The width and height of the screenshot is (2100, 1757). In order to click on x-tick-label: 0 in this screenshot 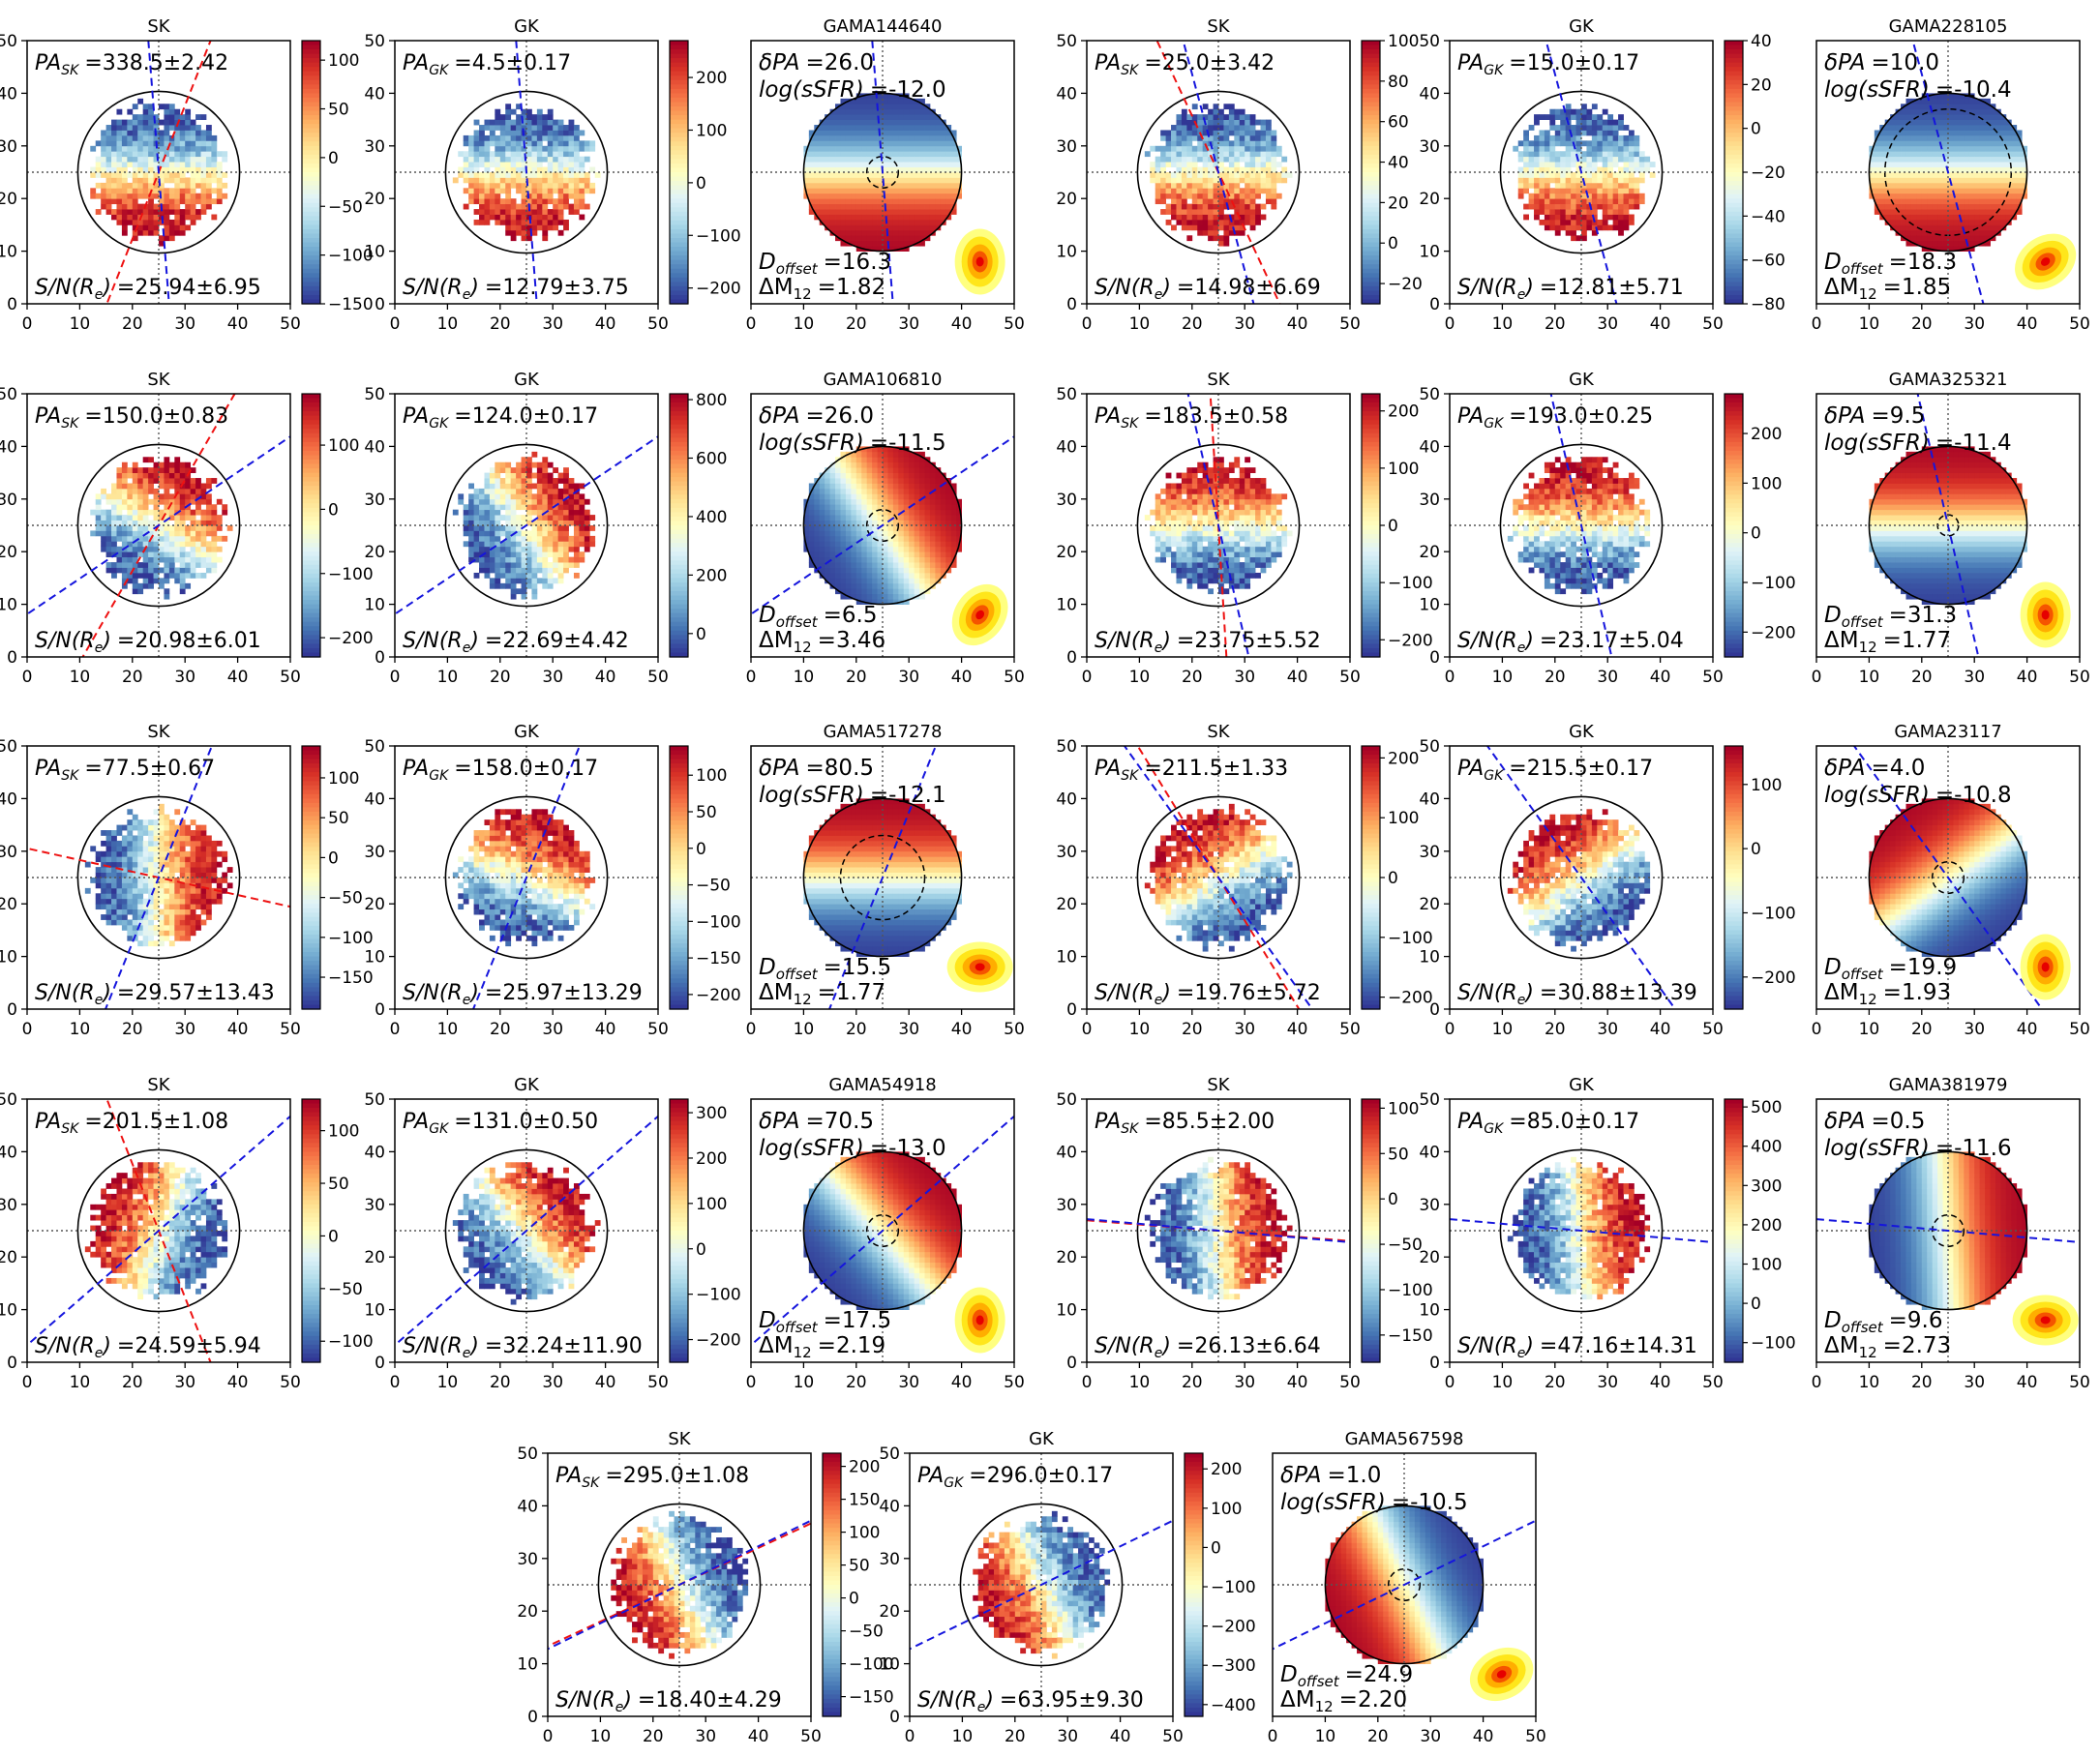, I will do `click(1450, 1383)`.